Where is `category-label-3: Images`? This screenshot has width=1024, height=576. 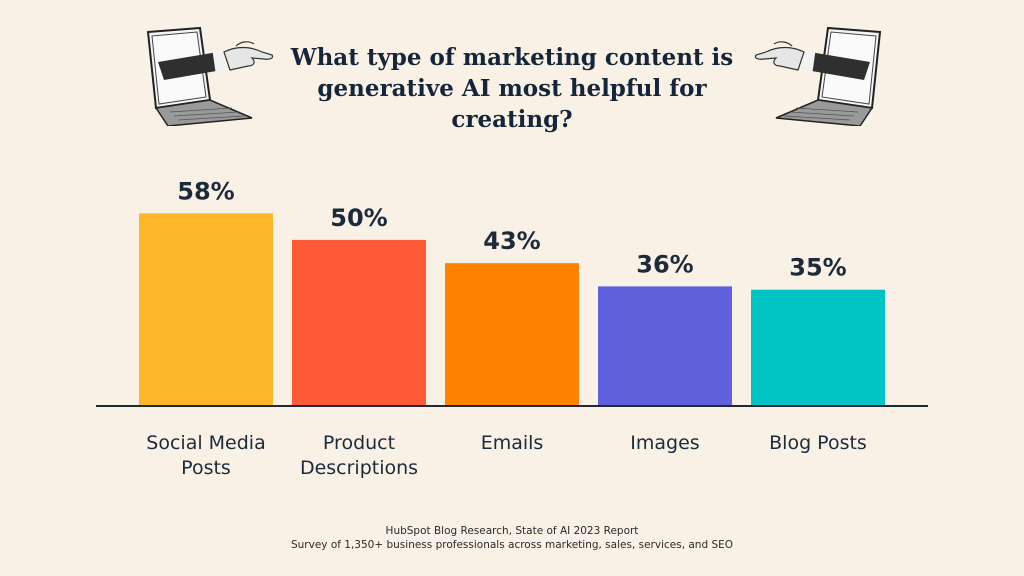
category-label-3: Images is located at coordinates (664, 443).